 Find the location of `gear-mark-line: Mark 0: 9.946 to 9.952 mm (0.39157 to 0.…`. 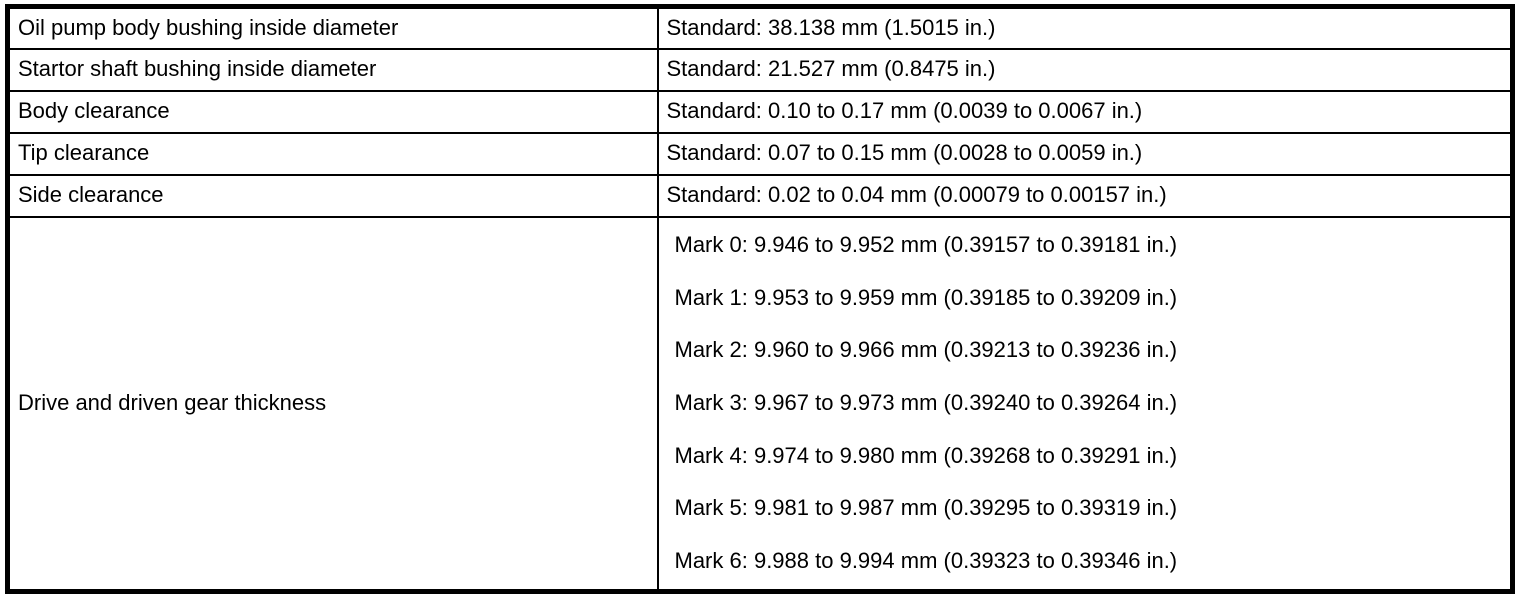

gear-mark-line: Mark 0: 9.946 to 9.952 mm (0.39157 to 0.… is located at coordinates (926, 245).